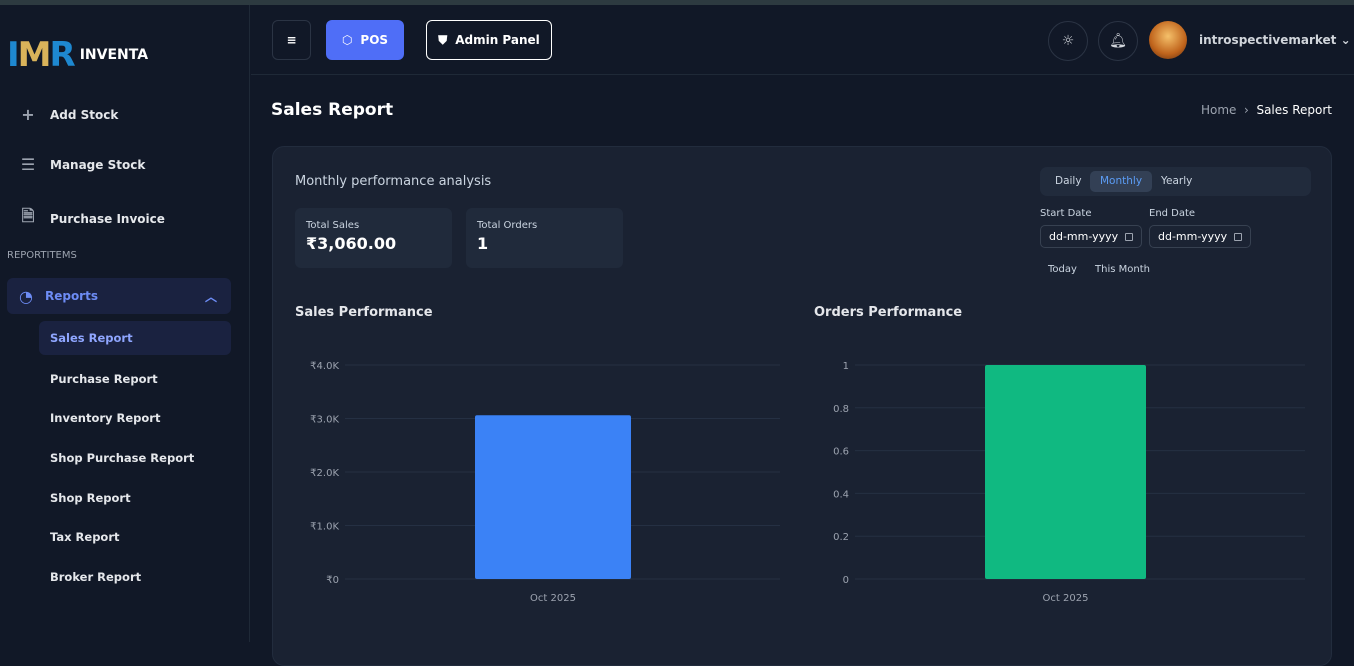 Image resolution: width=1354 pixels, height=666 pixels. Describe the element at coordinates (443, 39) in the screenshot. I see `shield-icon: ⛊` at that location.